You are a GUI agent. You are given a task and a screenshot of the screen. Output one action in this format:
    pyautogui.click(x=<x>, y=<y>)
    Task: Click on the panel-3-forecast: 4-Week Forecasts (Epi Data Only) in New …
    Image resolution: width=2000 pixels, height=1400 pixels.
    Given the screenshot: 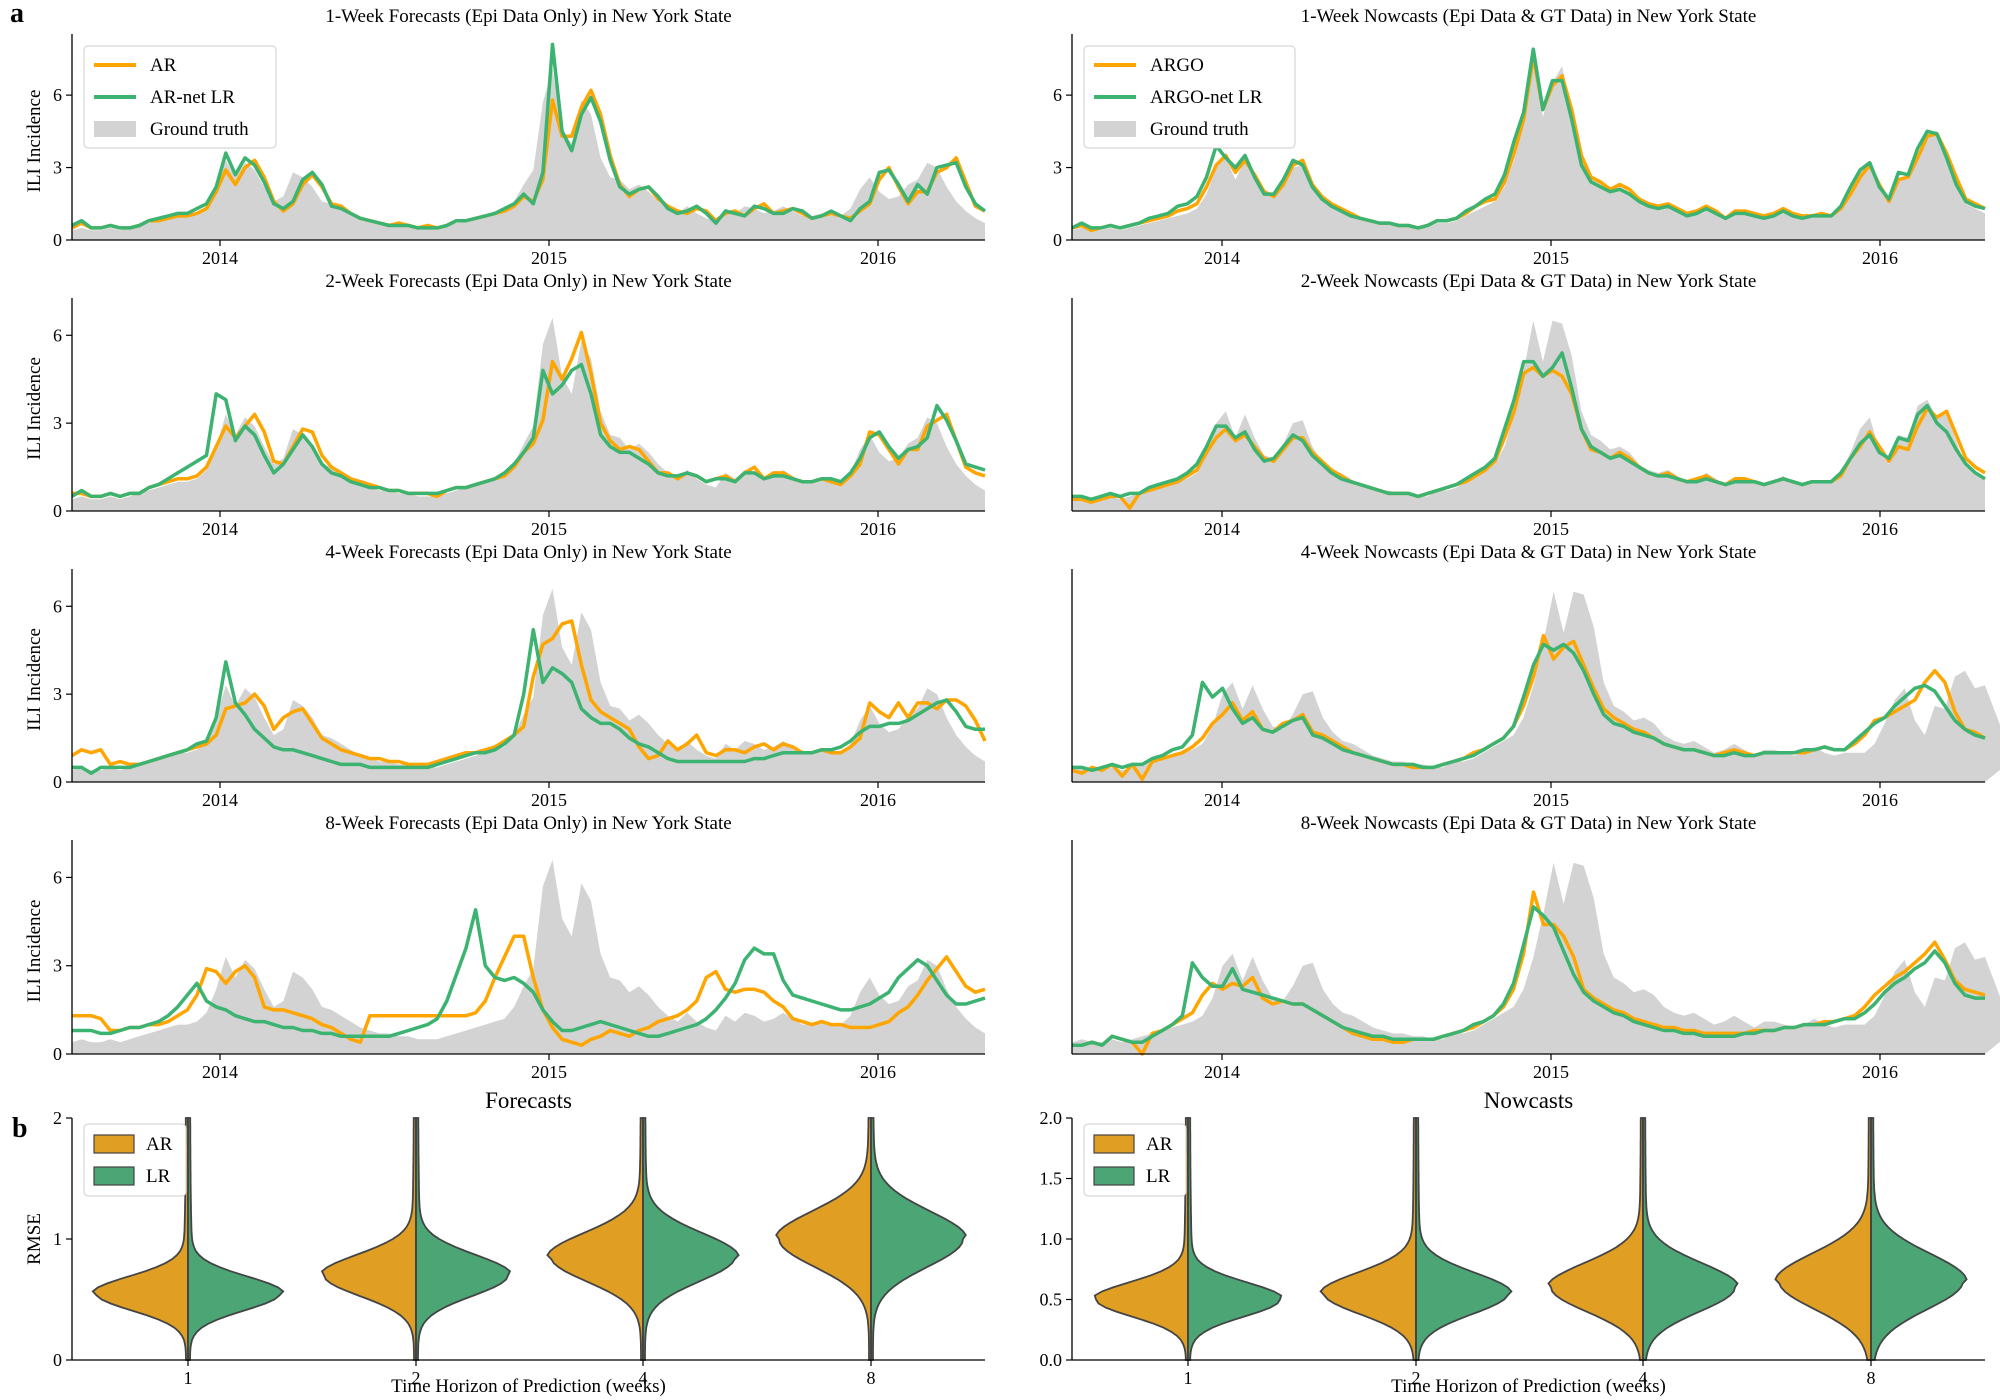 What is the action you would take?
    pyautogui.click(x=505, y=676)
    